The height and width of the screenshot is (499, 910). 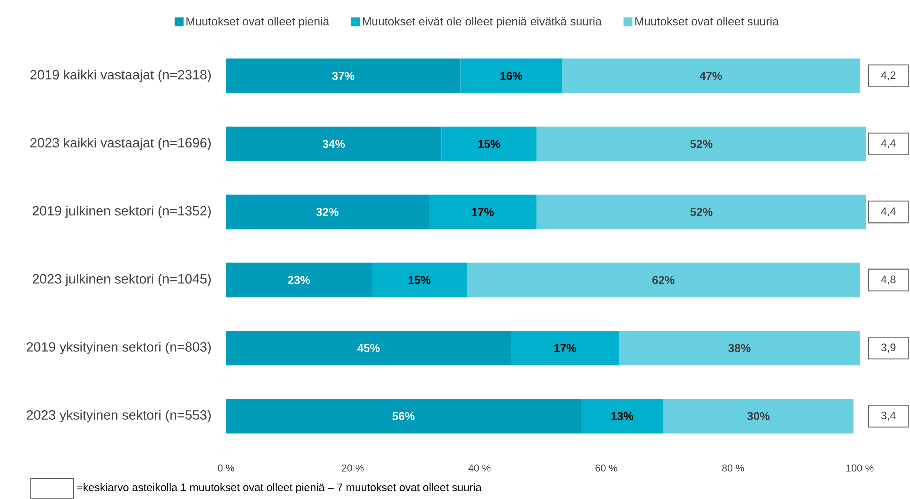 I want to click on x-tick-label: 100 %, so click(x=860, y=468).